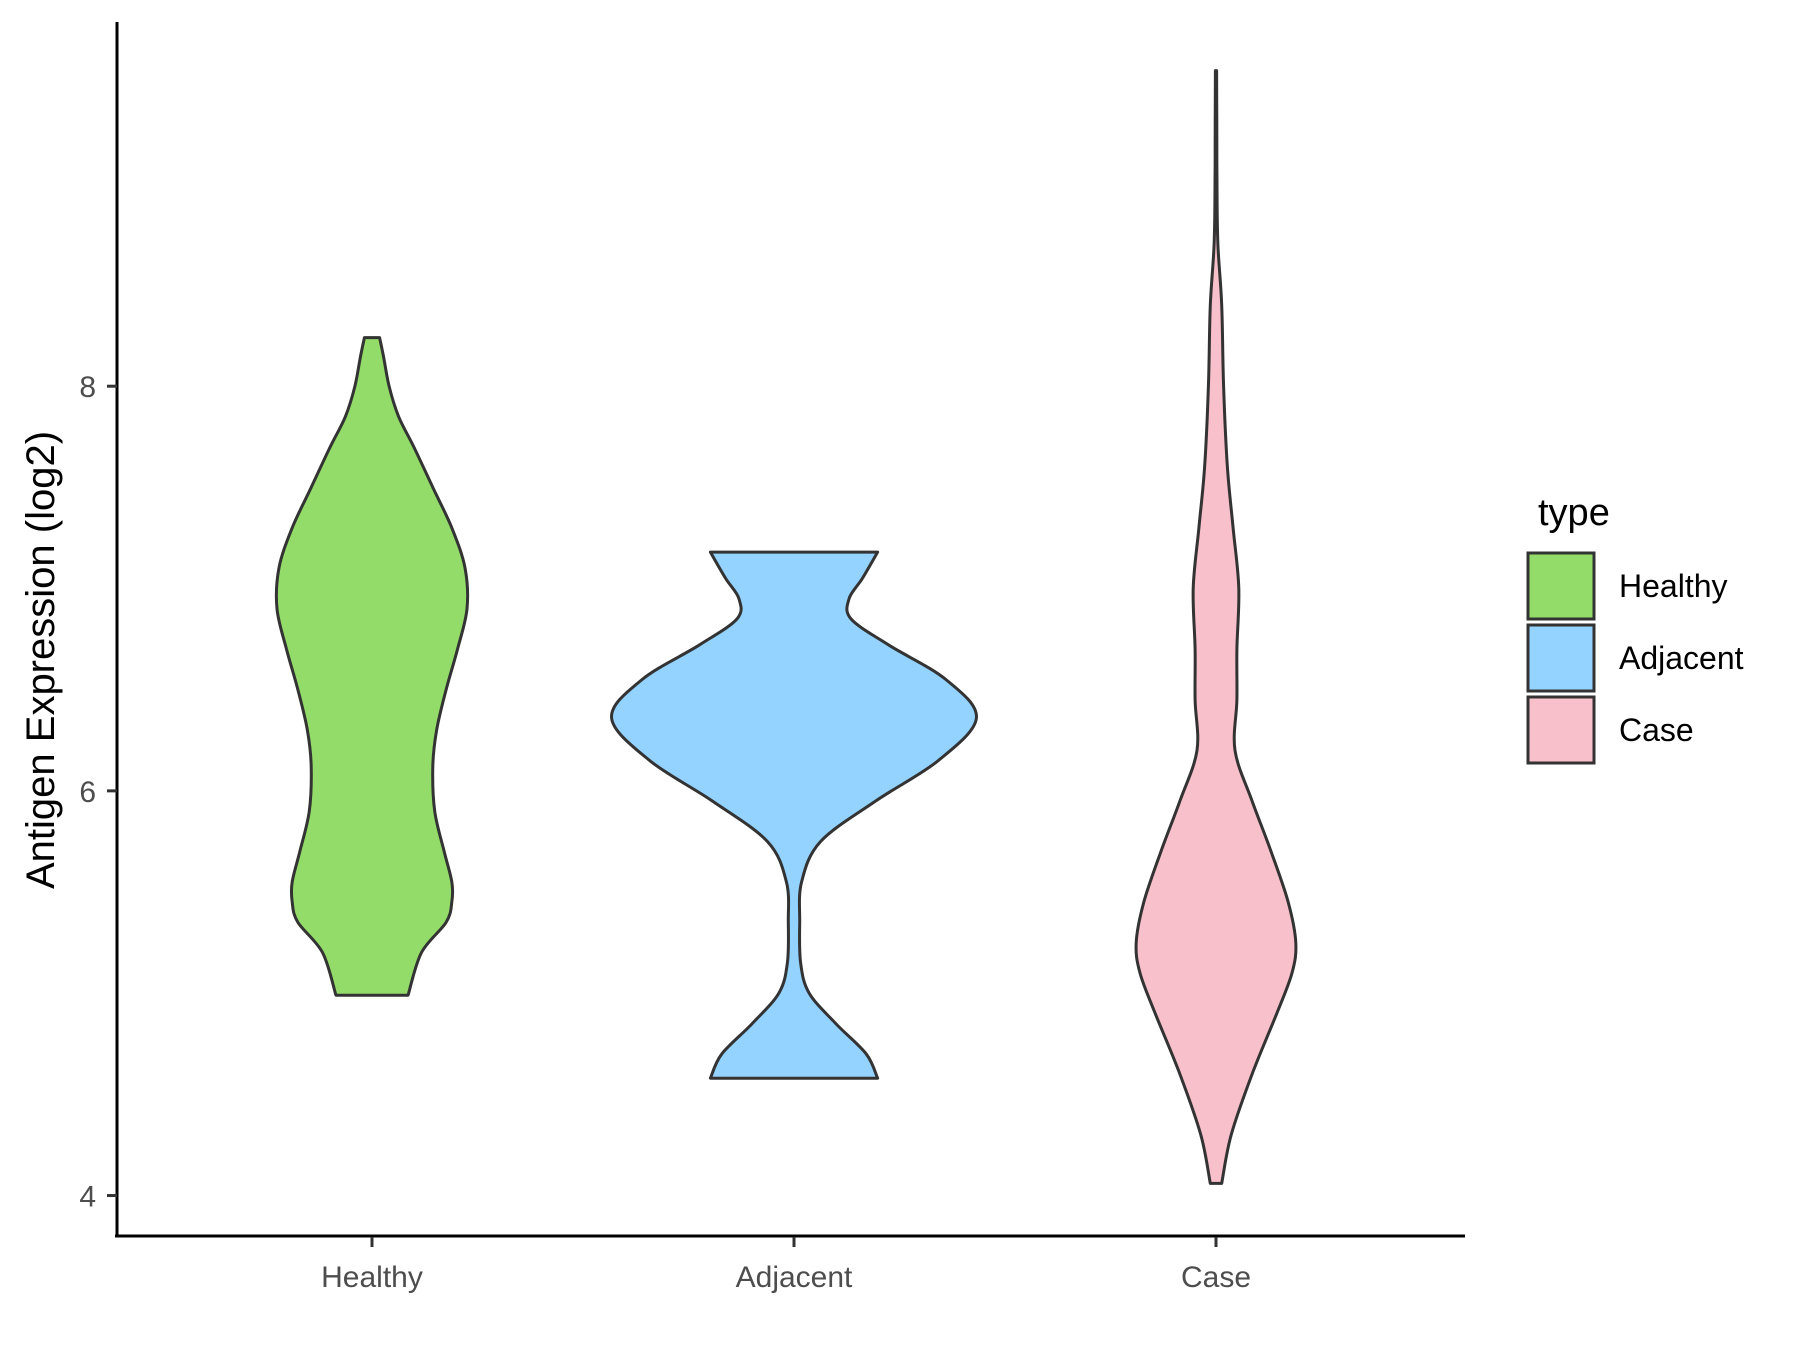 The image size is (1800, 1350). I want to click on y-axis-title: Antigen Expression (log2), so click(41, 660).